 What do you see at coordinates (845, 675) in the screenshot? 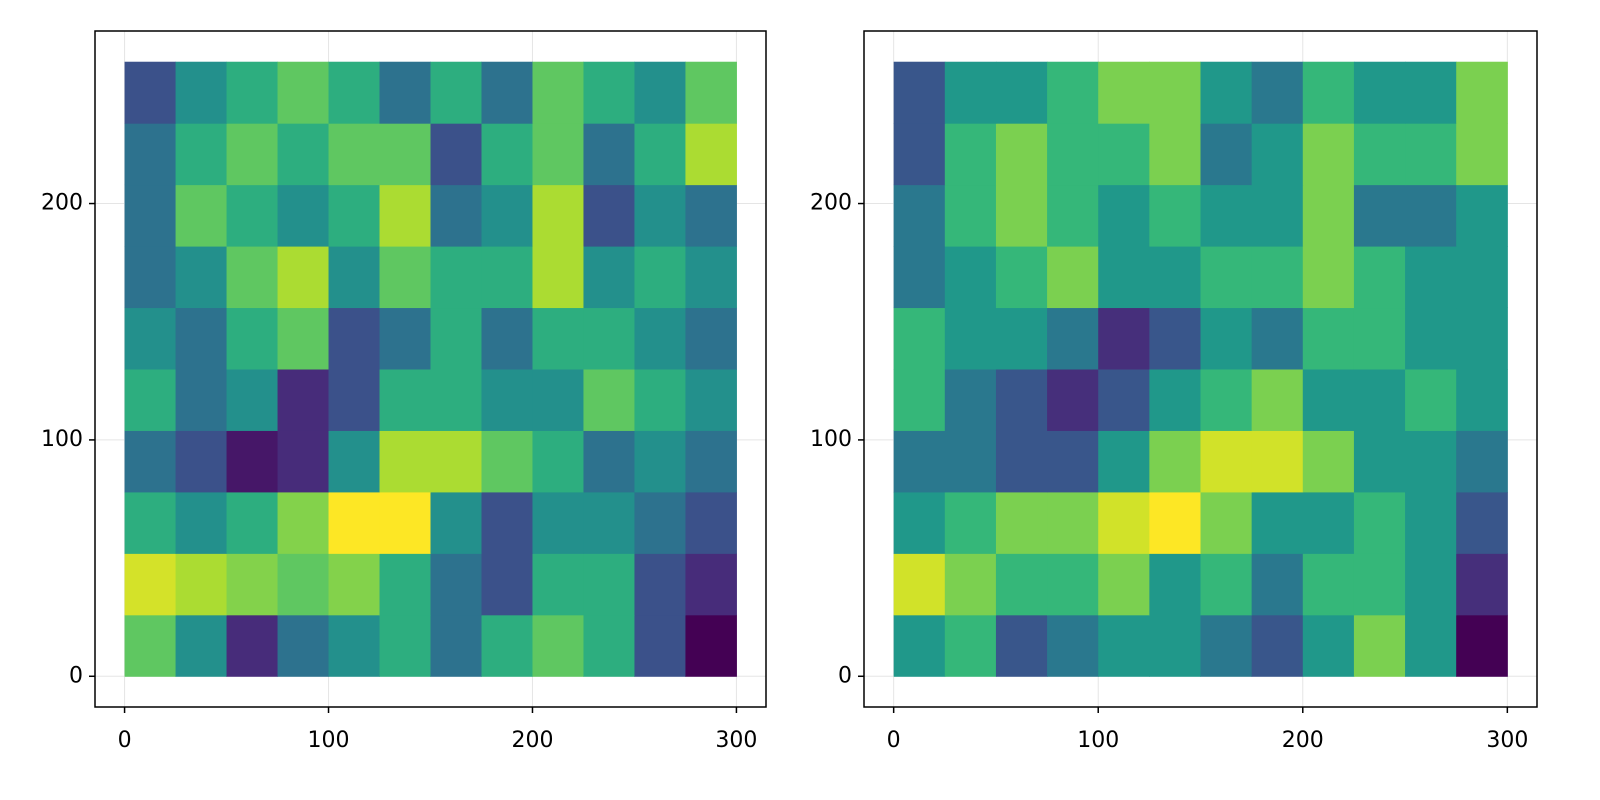
I see `y-tick-label: 0` at bounding box center [845, 675].